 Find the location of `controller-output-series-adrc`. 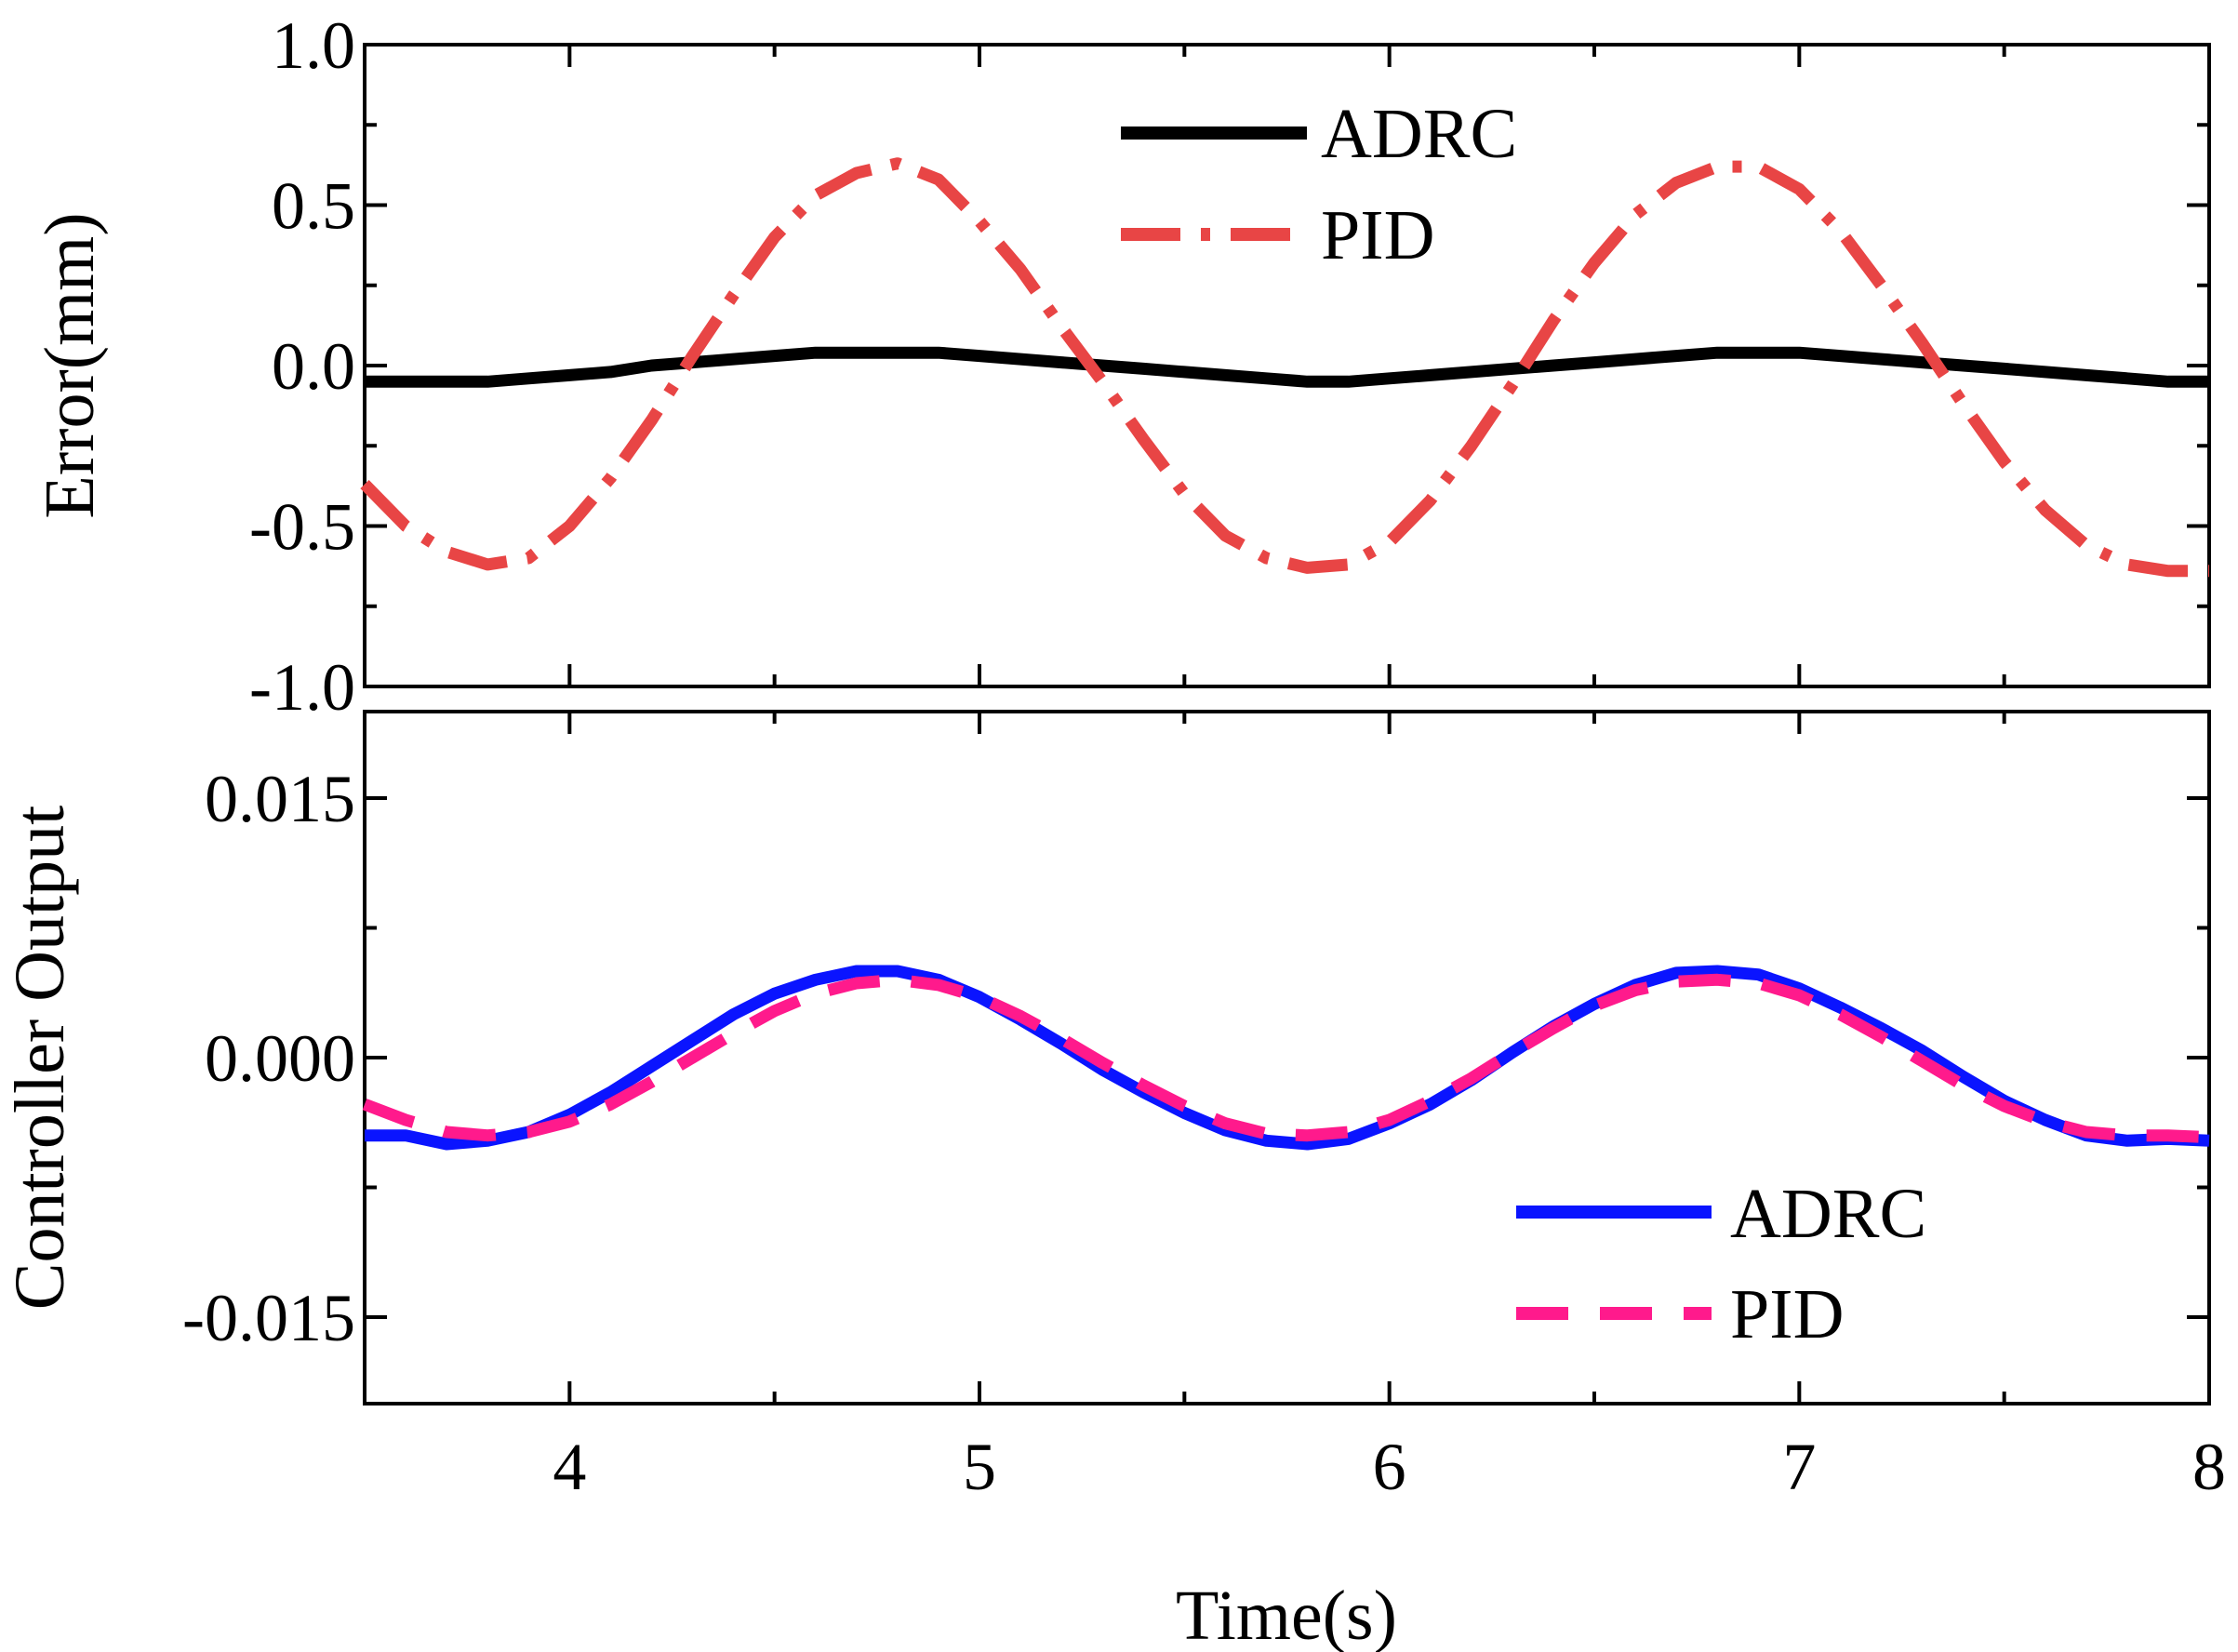

controller-output-series-adrc is located at coordinates (1287, 1058).